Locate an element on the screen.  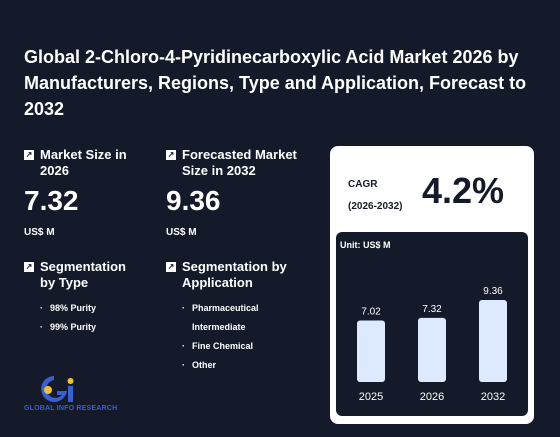
market-size-unit: US$ M is located at coordinates (39, 232).